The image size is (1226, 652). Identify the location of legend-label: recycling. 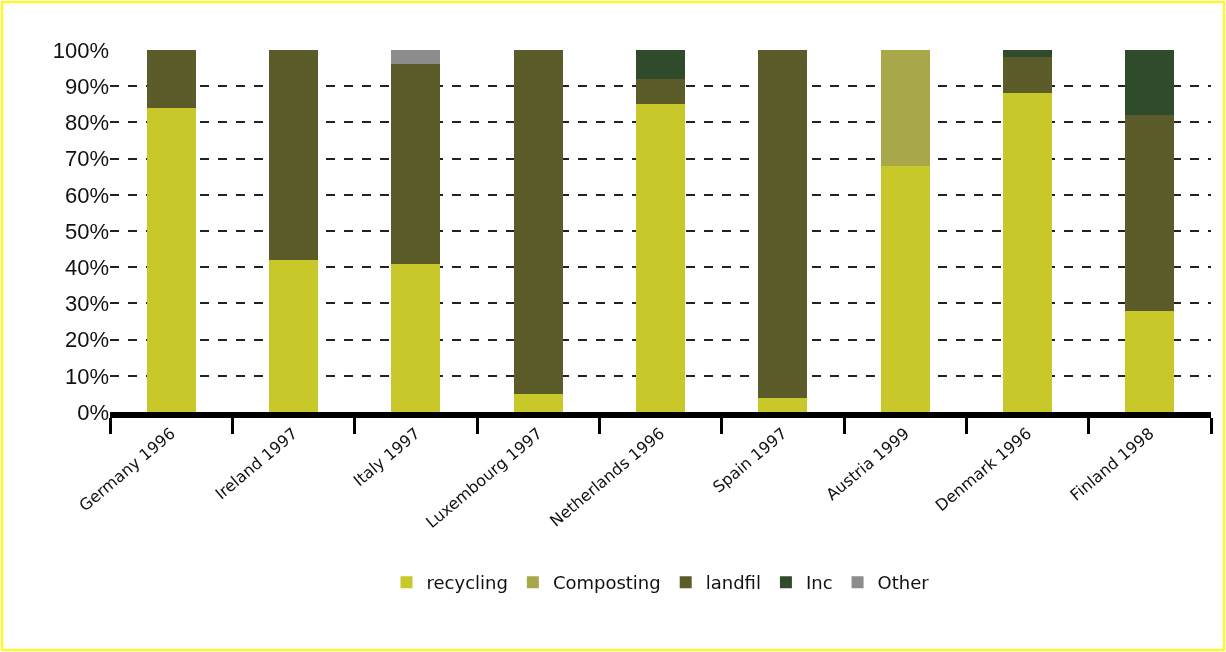
(467, 583).